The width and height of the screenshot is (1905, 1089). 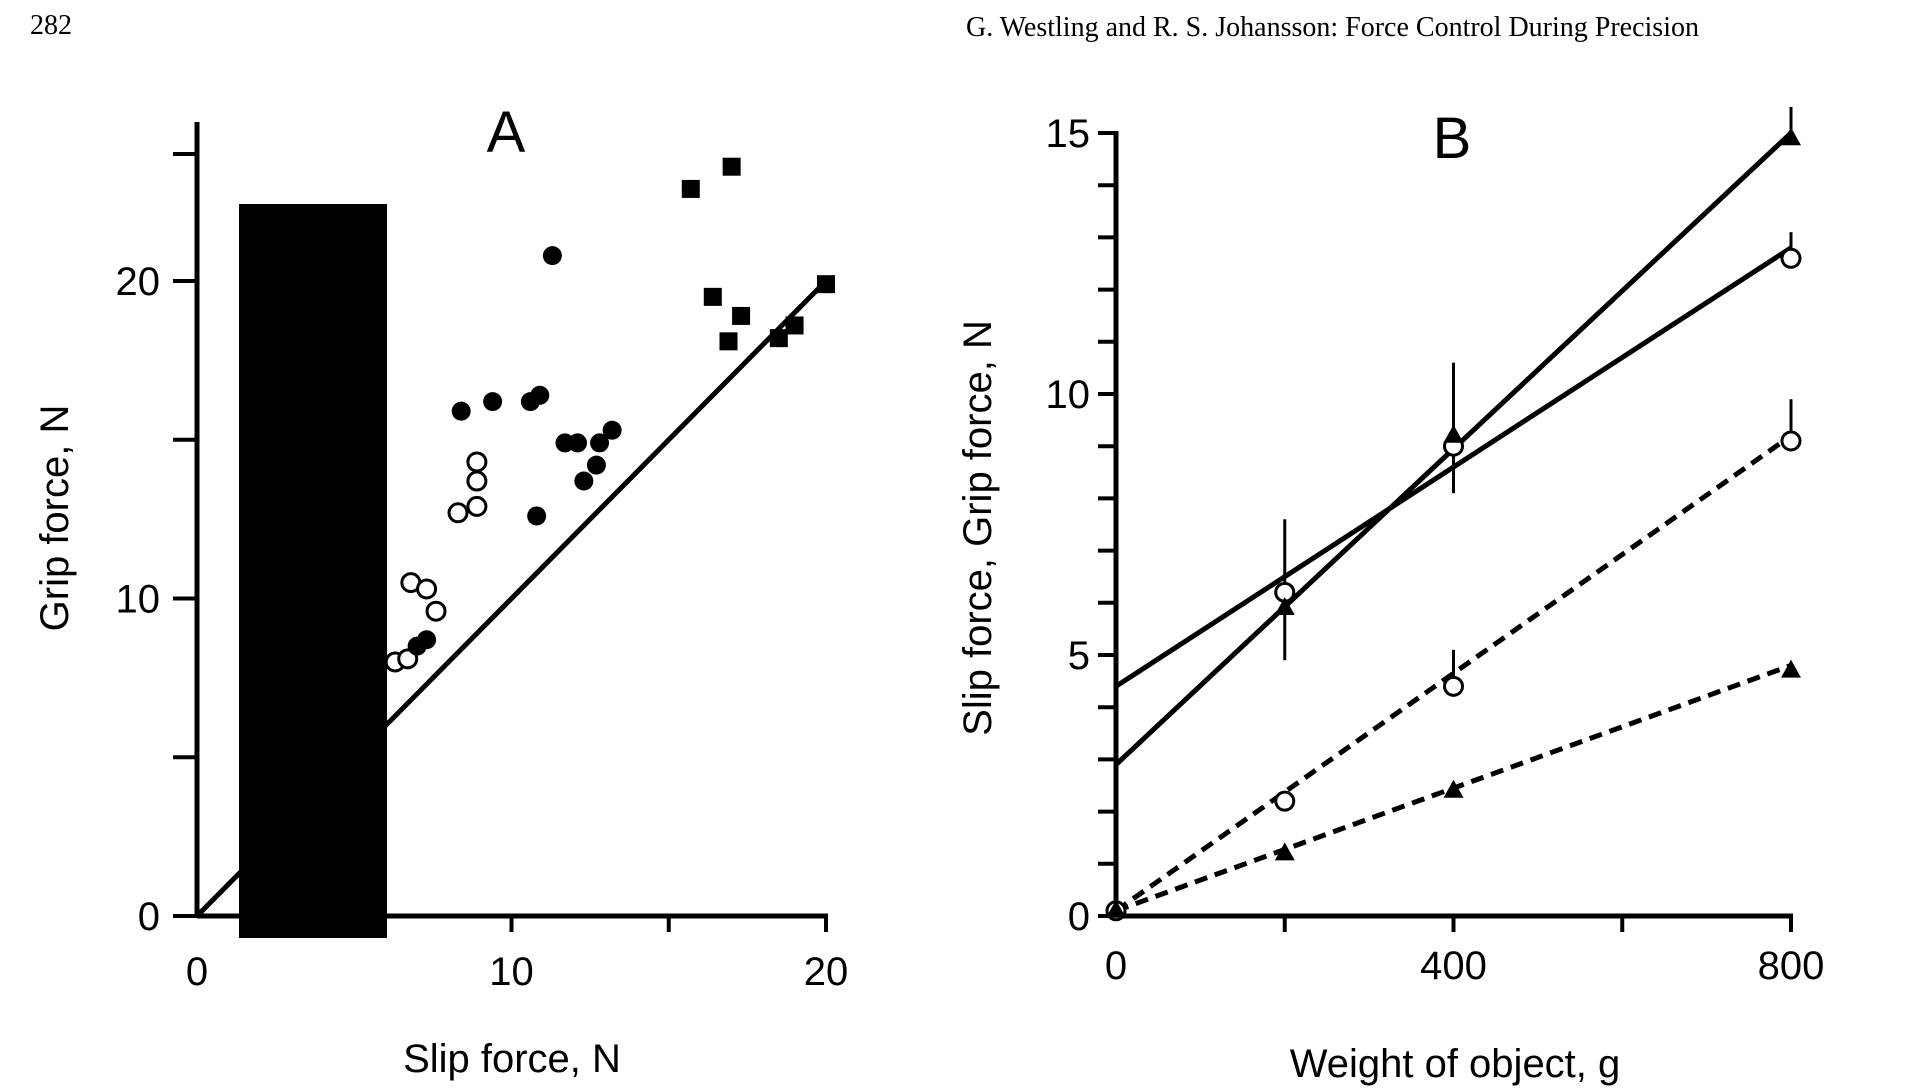 I want to click on x-tick-label: 20, so click(x=826, y=972).